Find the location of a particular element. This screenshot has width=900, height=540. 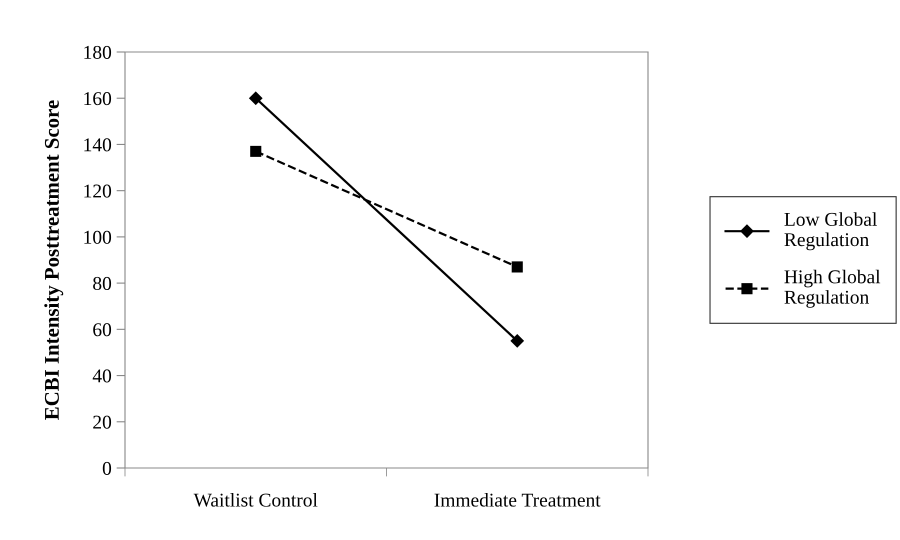

legend-label: High Global Regulation is located at coordinates (832, 289).